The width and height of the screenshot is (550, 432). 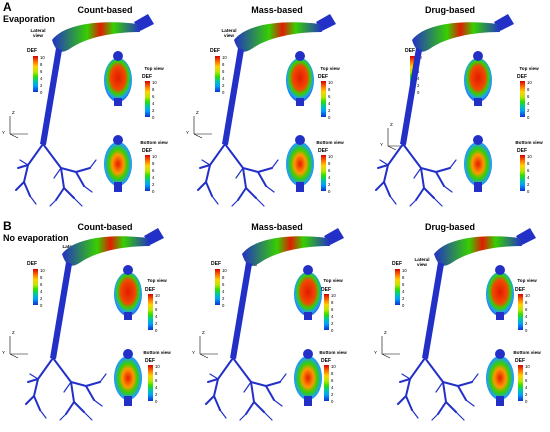 What do you see at coordinates (277, 10) in the screenshot?
I see `column-title: Mass-based` at bounding box center [277, 10].